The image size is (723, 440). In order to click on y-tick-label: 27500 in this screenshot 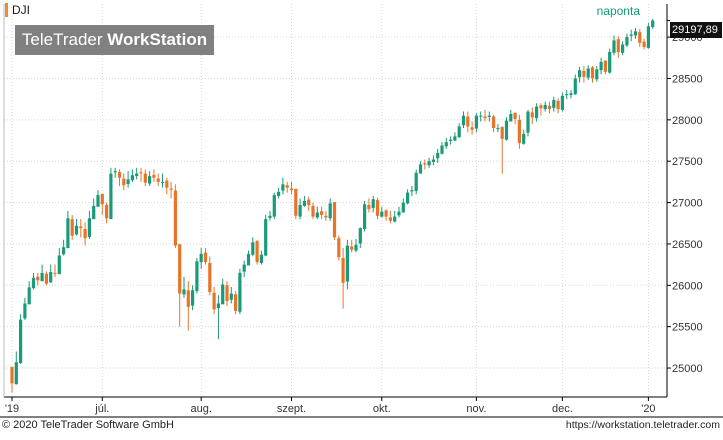, I will do `click(687, 162)`.